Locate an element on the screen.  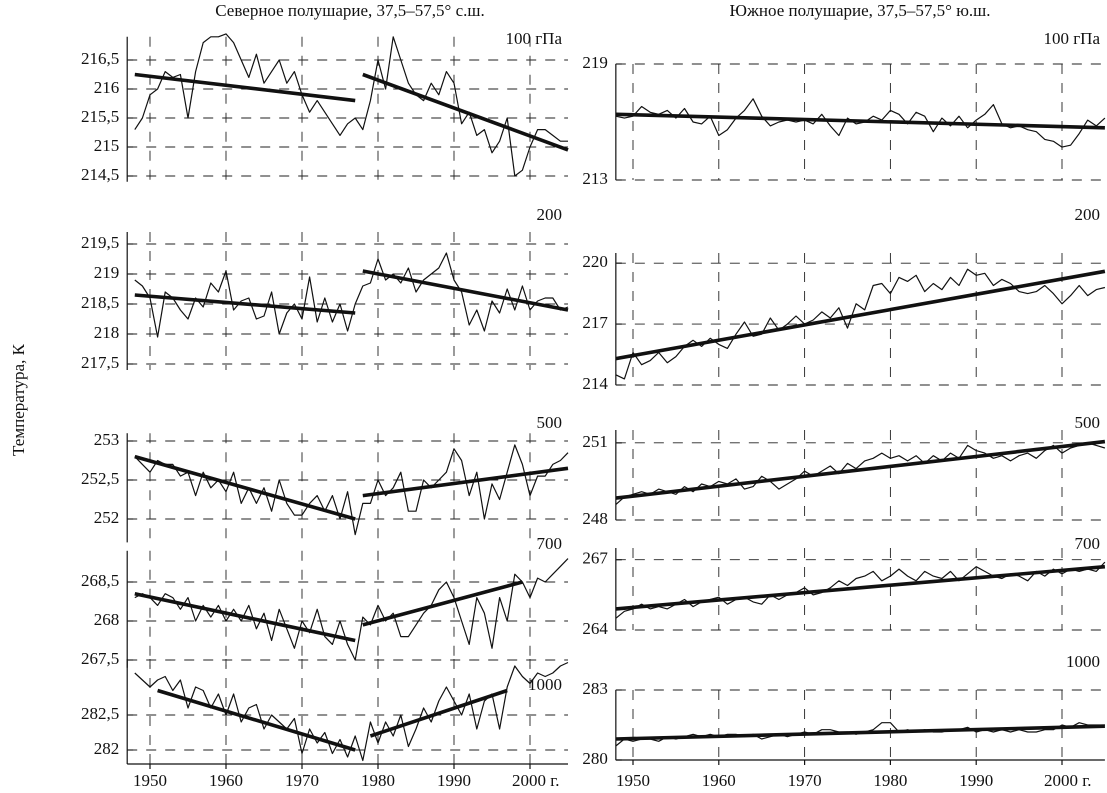
y-tick-label: 214 is located at coordinates (595, 383).